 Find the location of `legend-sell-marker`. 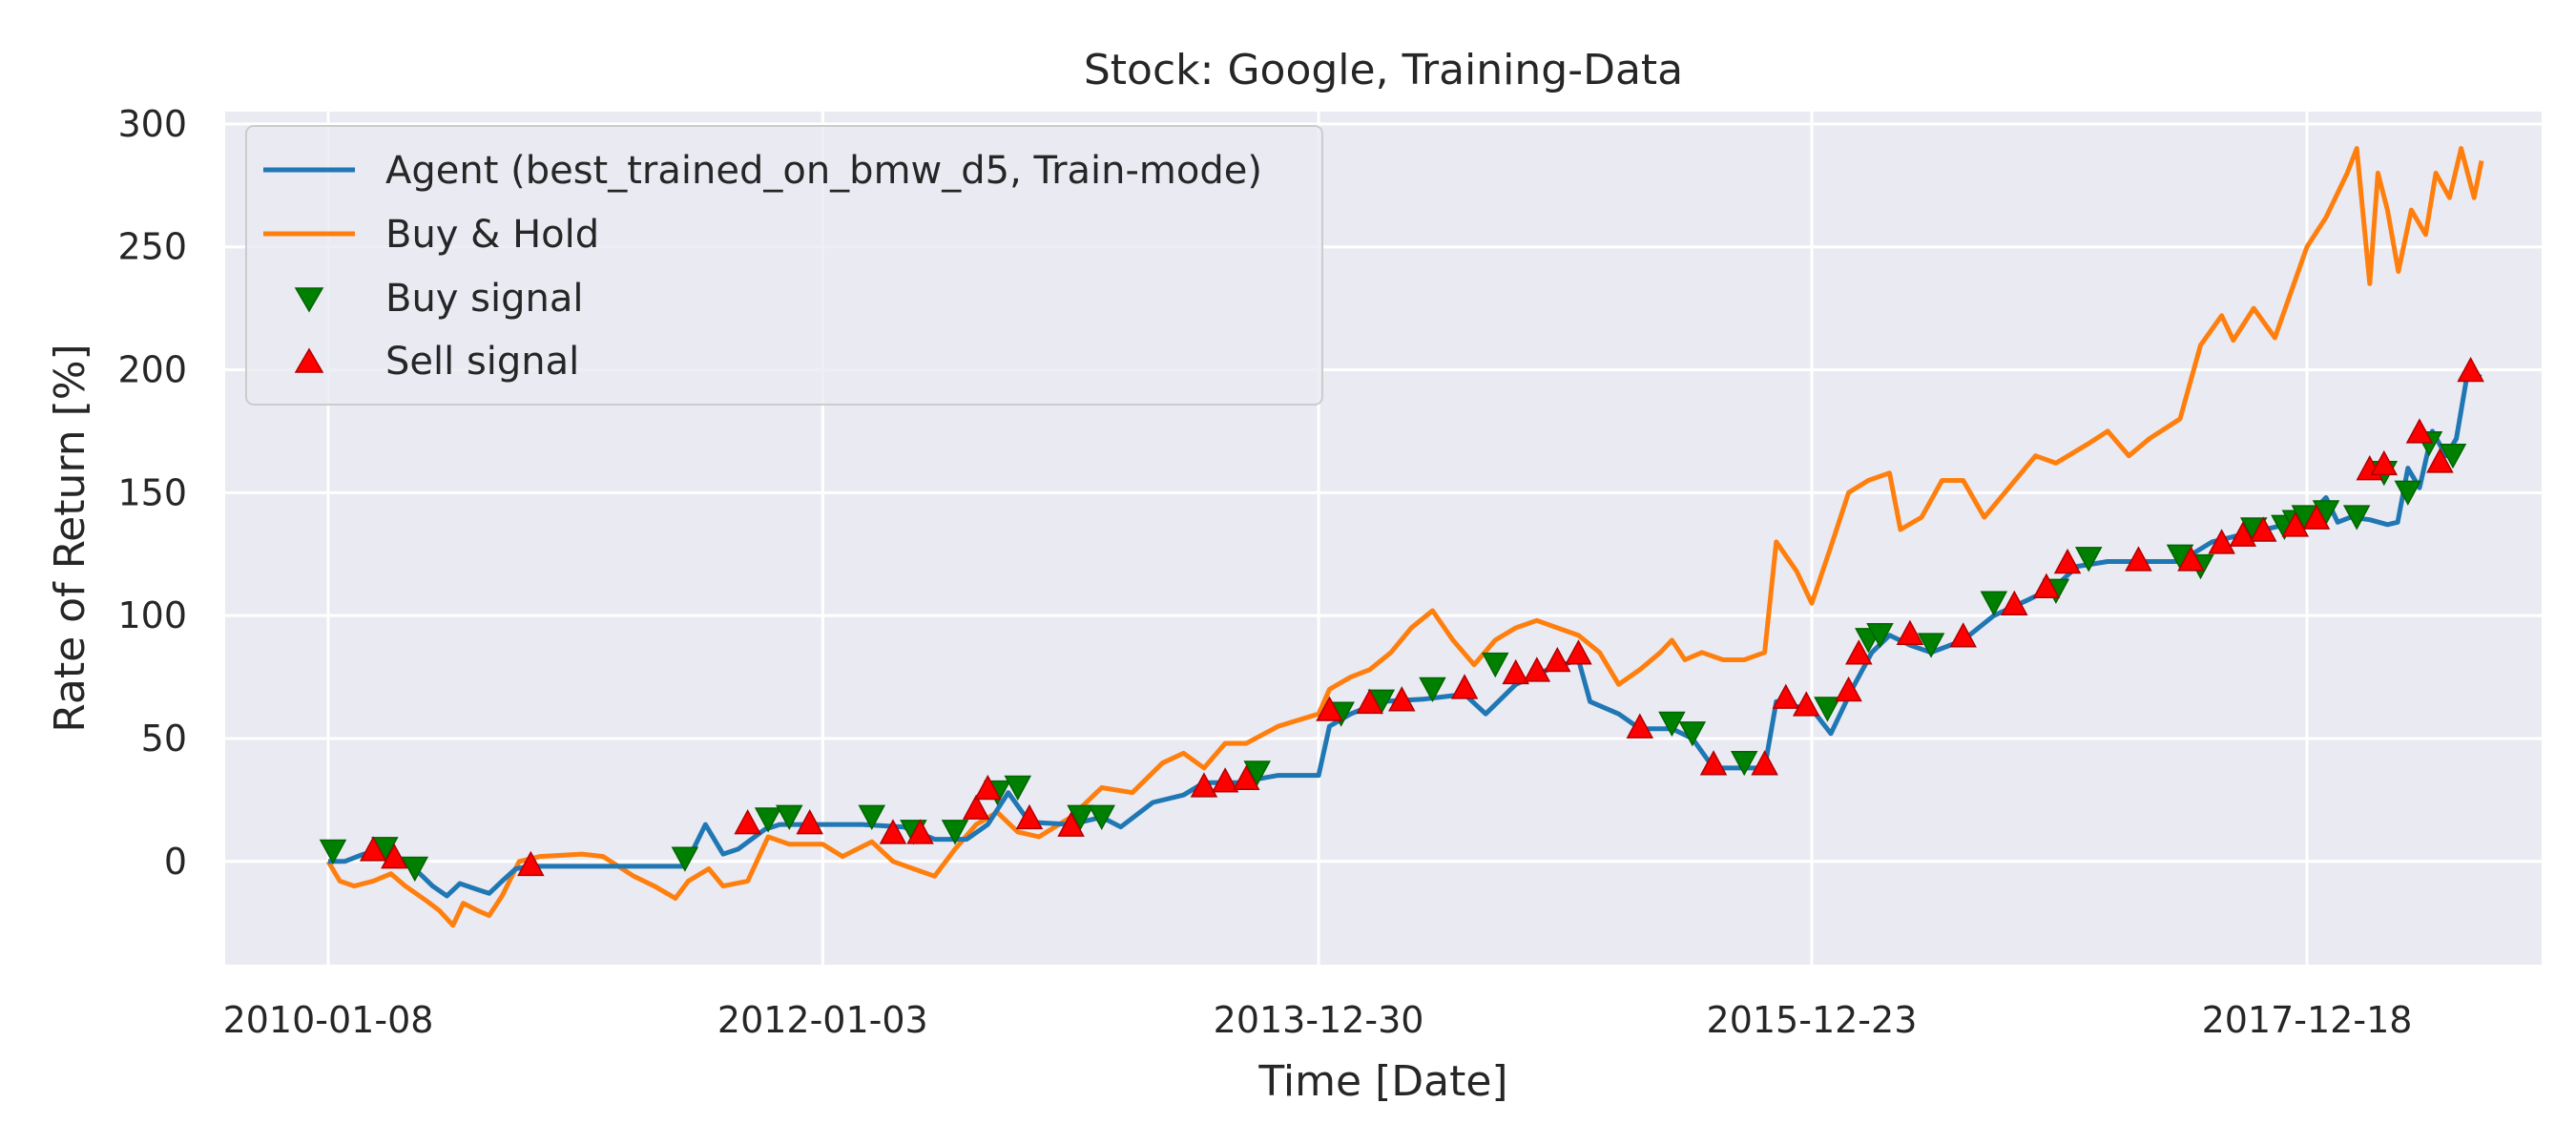

legend-sell-marker is located at coordinates (309, 360).